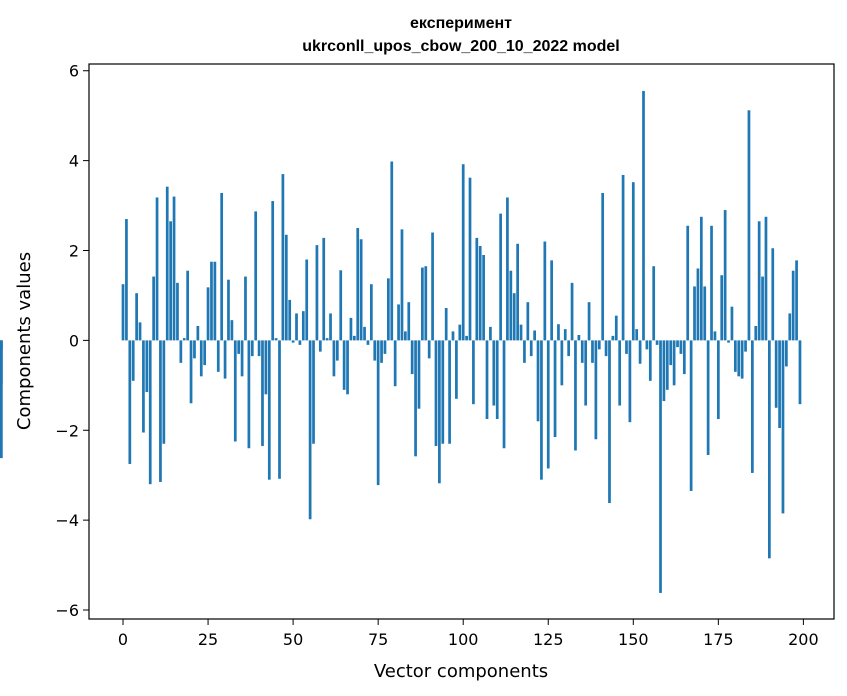 Image resolution: width=847 pixels, height=696 pixels. Describe the element at coordinates (803, 639) in the screenshot. I see `x-tick-label: 200` at that location.